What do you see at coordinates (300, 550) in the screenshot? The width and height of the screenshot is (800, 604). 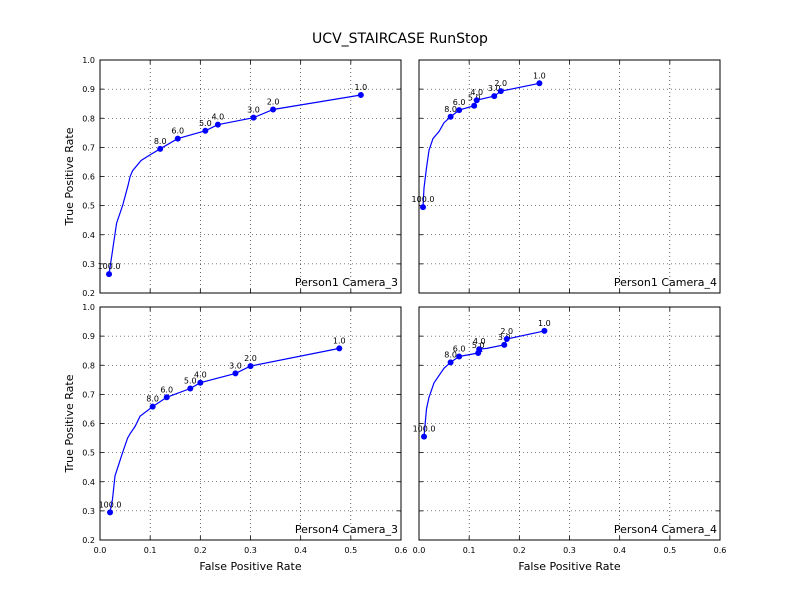 I see `x-tick-label: 0.4` at bounding box center [300, 550].